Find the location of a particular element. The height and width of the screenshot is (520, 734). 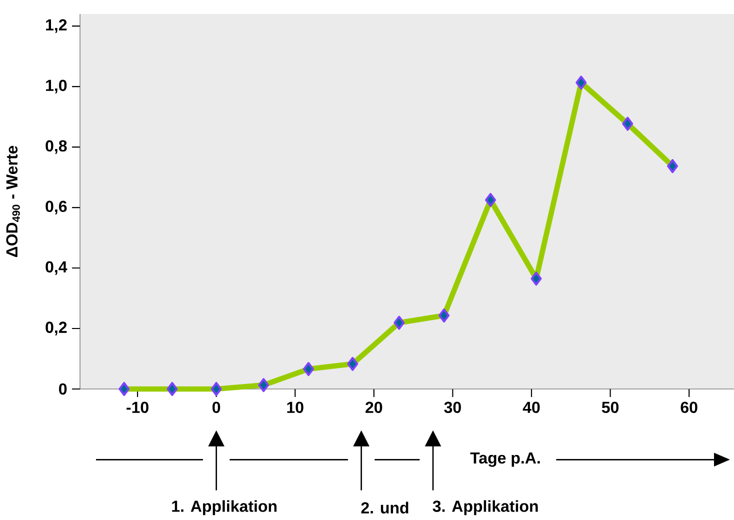

y-axis-title: ΔOD$_{490}$ - Werte is located at coordinates (13, 202).